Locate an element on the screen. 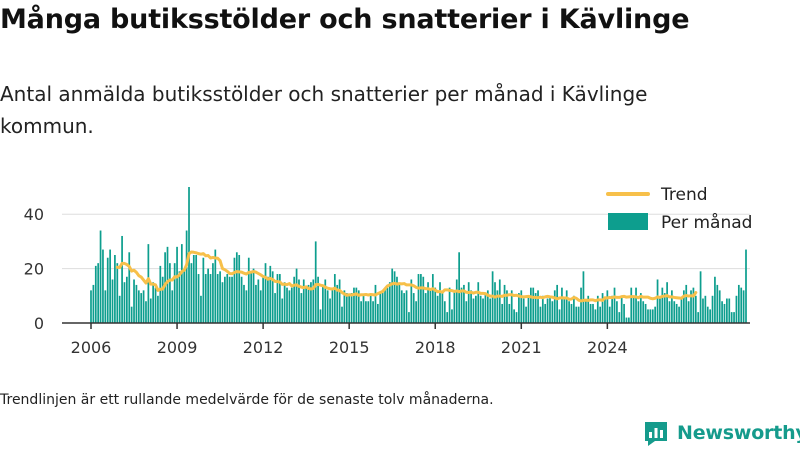  legend-bar-swatch is located at coordinates (628, 221).